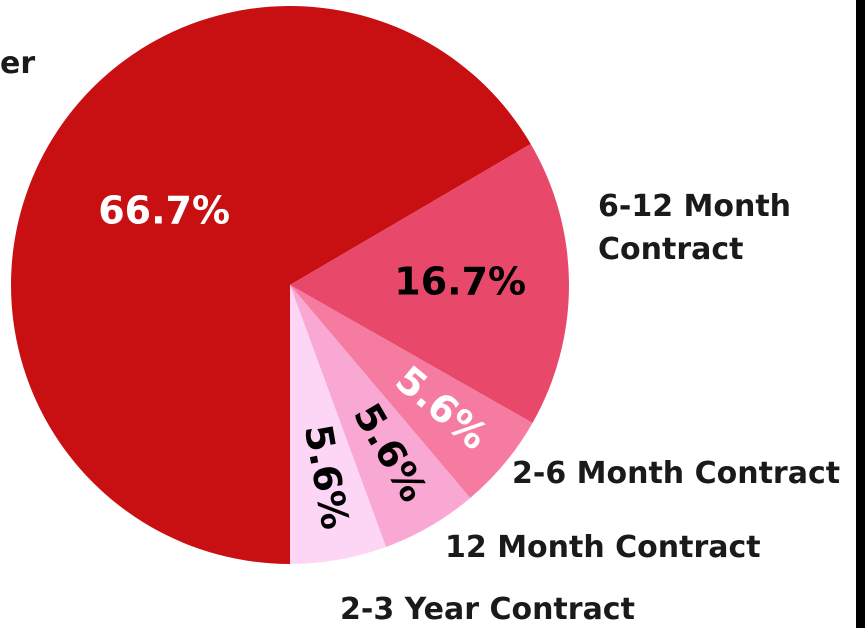  Describe the element at coordinates (487, 609) in the screenshot. I see `category-label: 2-3 Year Contract` at that location.